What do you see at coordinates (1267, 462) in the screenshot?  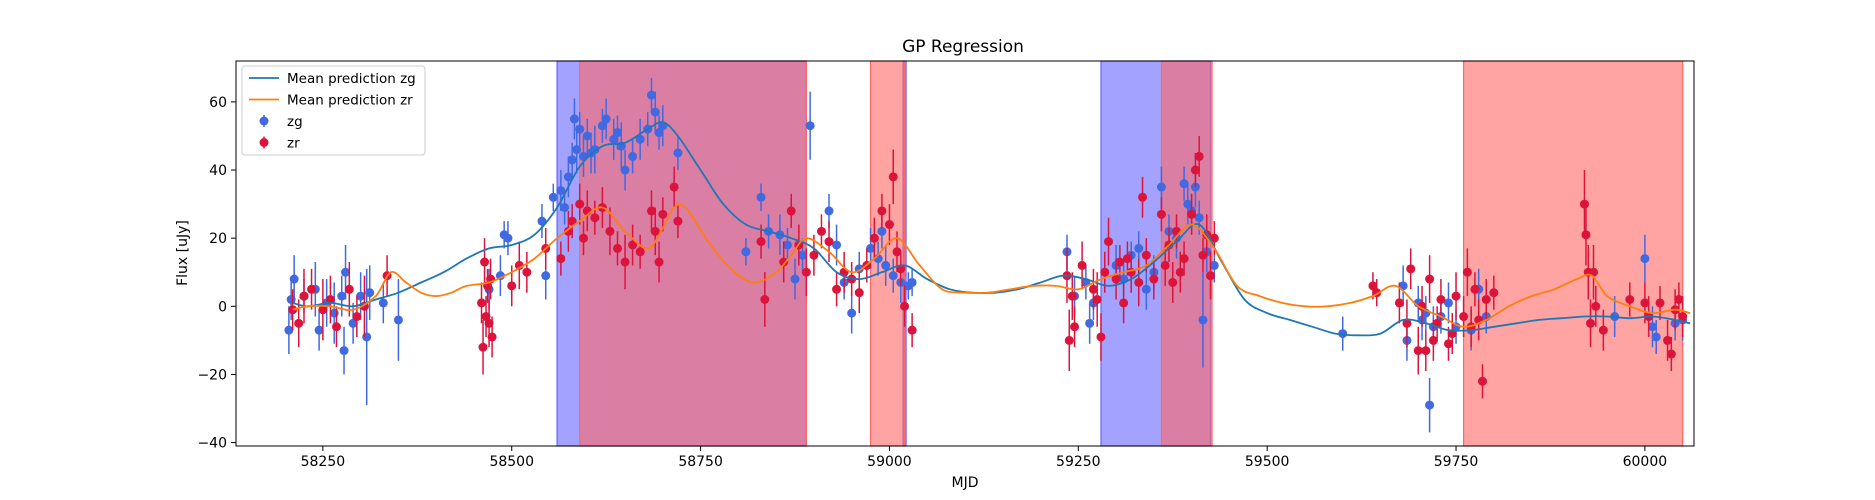 I see `x-tick-label: 59500` at bounding box center [1267, 462].